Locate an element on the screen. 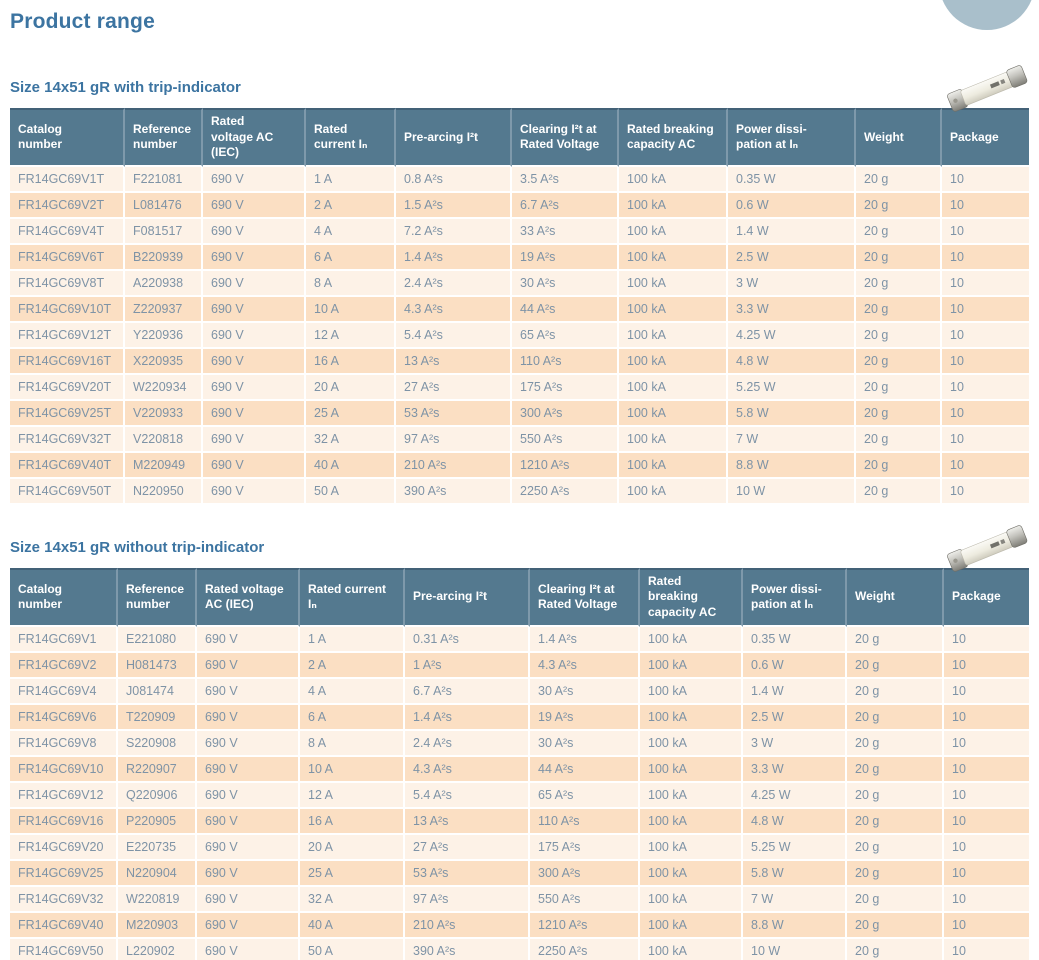 The image size is (1039, 960). table-cell: B220939 is located at coordinates (164, 257).